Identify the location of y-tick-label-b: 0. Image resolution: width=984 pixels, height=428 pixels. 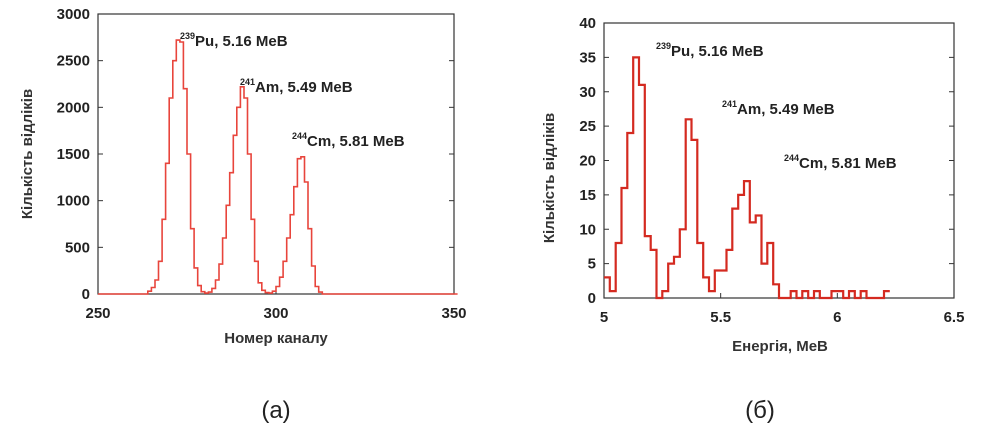
(592, 298).